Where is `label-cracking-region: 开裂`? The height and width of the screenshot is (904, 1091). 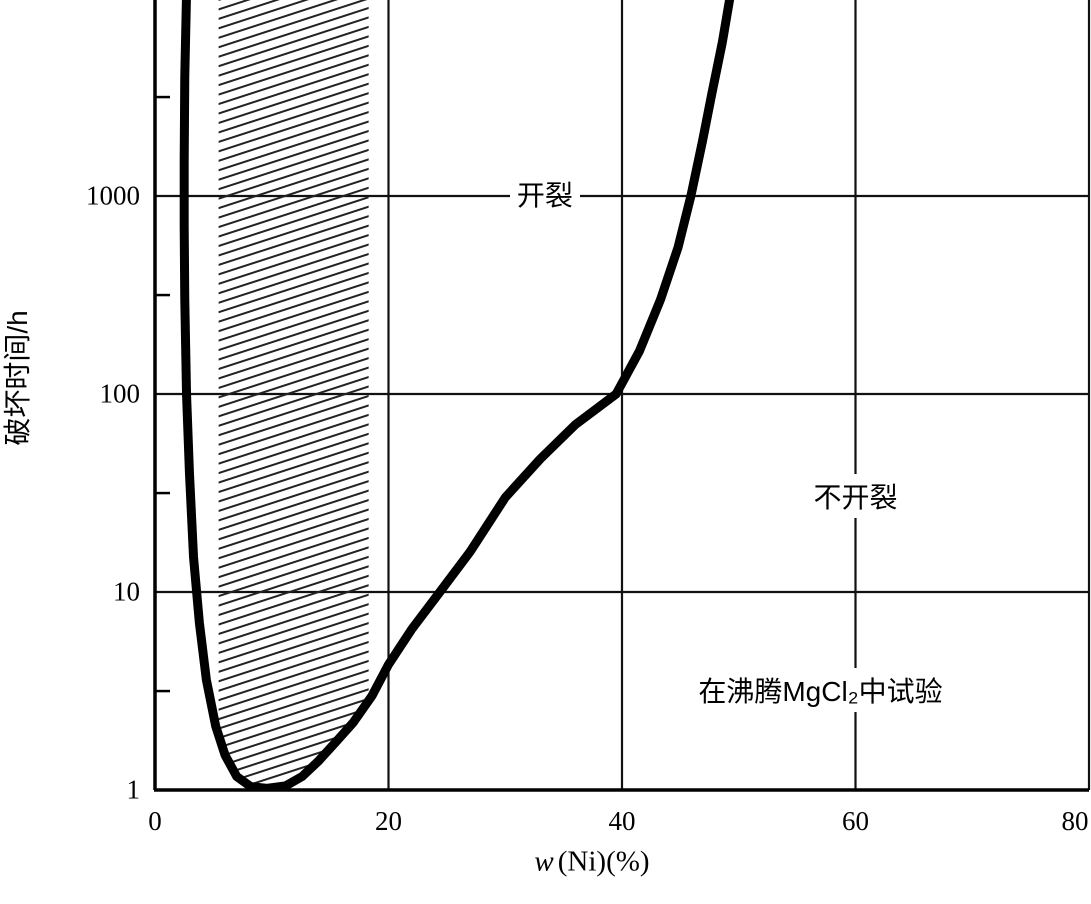
label-cracking-region: 开裂 is located at coordinates (544, 194).